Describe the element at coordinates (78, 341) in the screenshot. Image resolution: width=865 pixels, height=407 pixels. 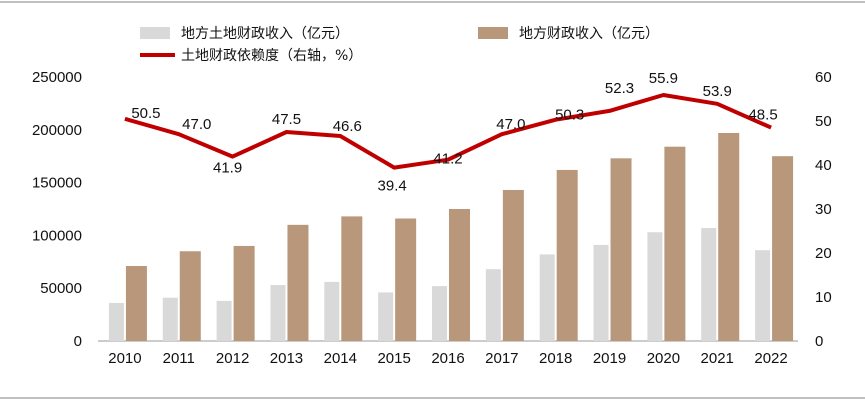
I see `left-axis-tick-label: 0` at that location.